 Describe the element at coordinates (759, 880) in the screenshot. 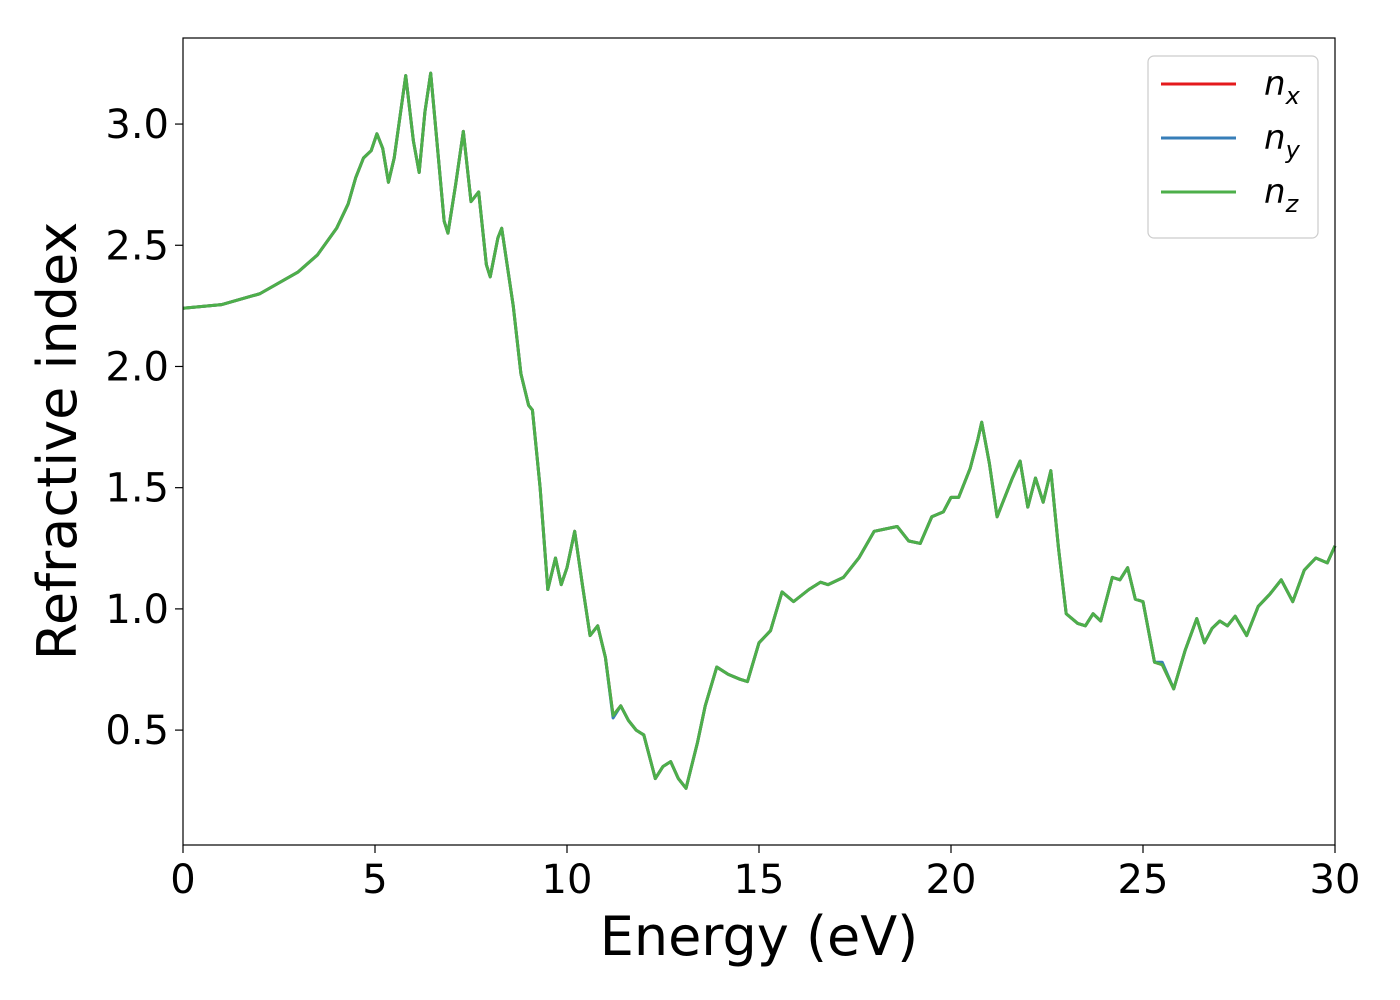

I see `x-tick-label: 15` at that location.